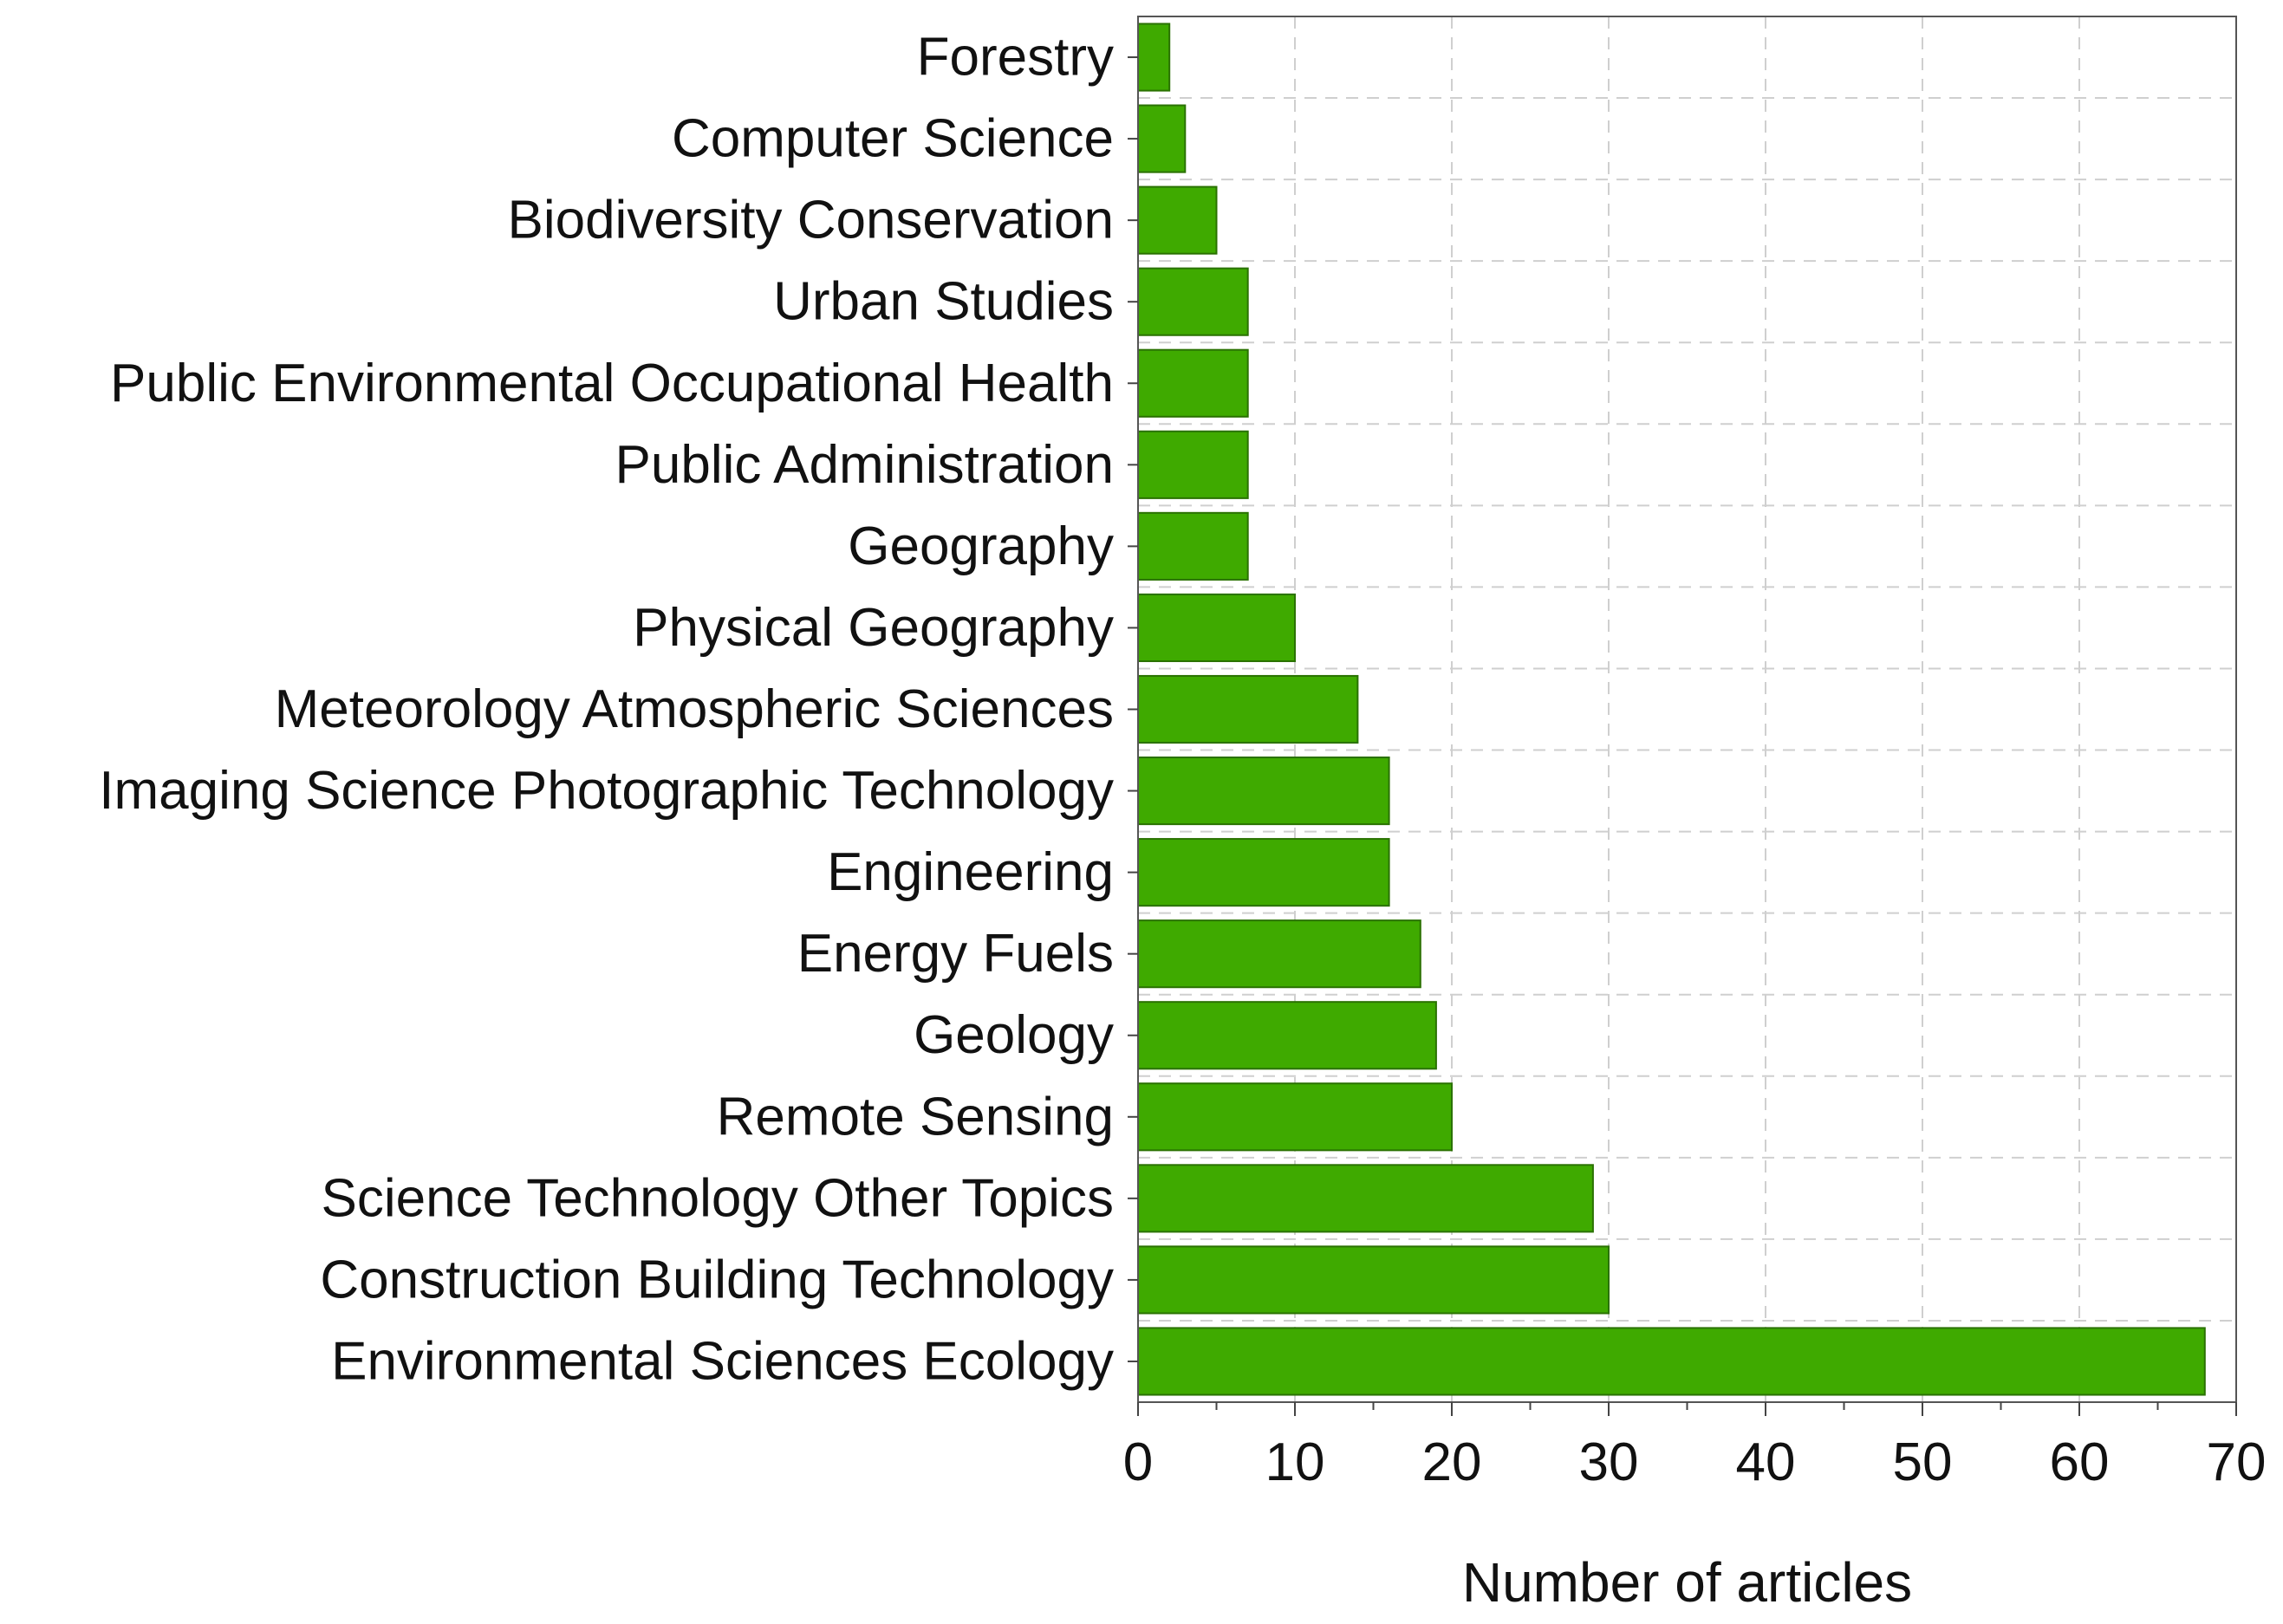 This screenshot has width=2283, height=1624. Describe the element at coordinates (1452, 1462) in the screenshot. I see `x-tick-label: 20` at that location.